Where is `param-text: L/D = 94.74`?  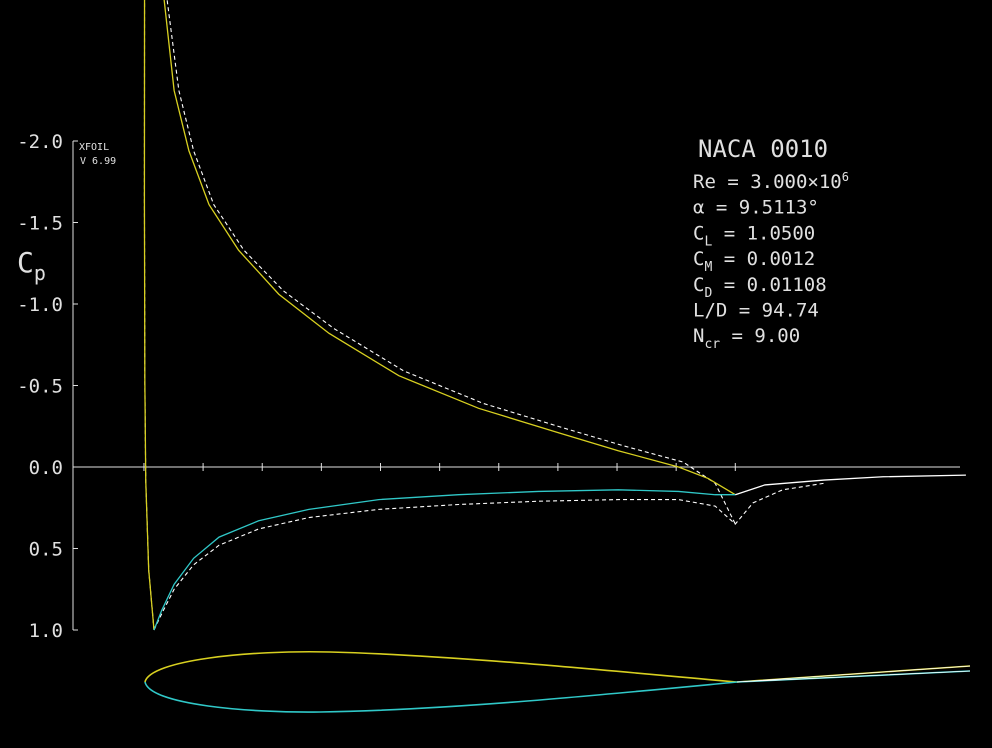 param-text: L/D = 94.74 is located at coordinates (756, 311).